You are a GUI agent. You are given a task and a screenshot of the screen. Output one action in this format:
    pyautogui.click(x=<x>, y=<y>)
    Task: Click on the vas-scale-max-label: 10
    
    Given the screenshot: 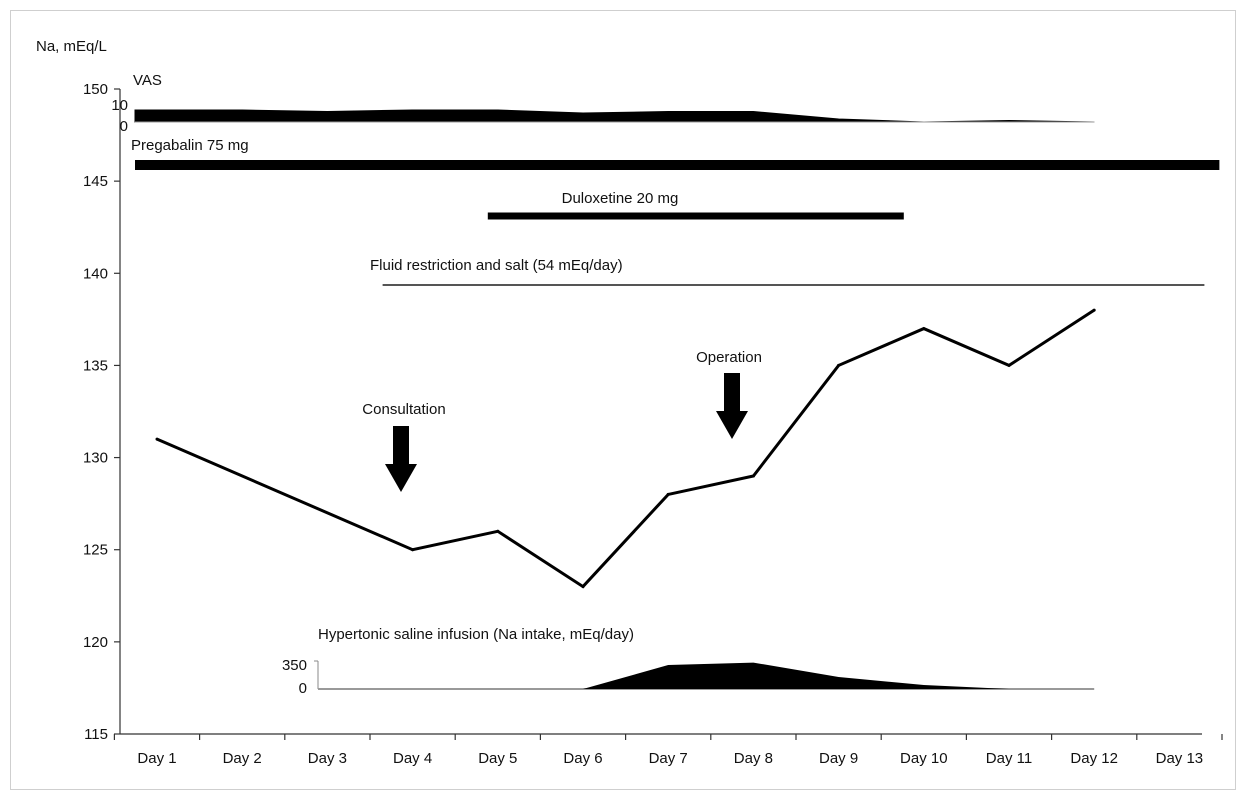 What is the action you would take?
    pyautogui.click(x=119, y=105)
    